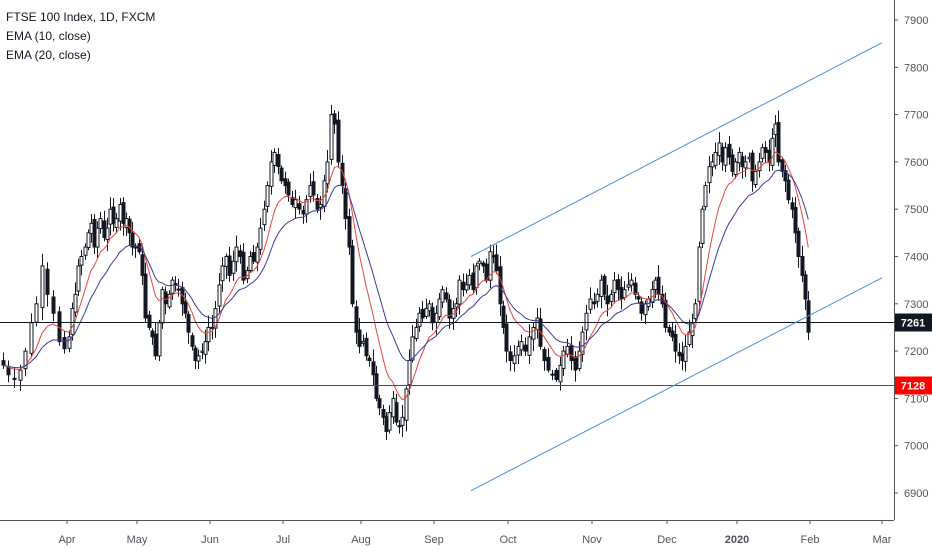  Describe the element at coordinates (66, 540) in the screenshot. I see `x-tick-label: Apr` at that location.